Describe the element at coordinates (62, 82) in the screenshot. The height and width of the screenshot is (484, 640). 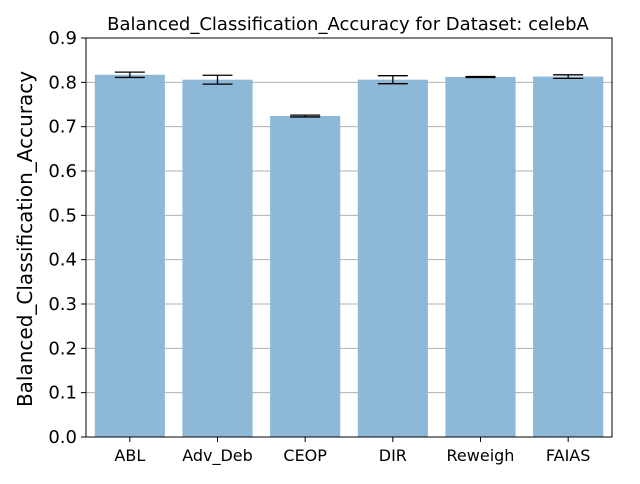
I see `y-tick-label-8: 0.8` at that location.